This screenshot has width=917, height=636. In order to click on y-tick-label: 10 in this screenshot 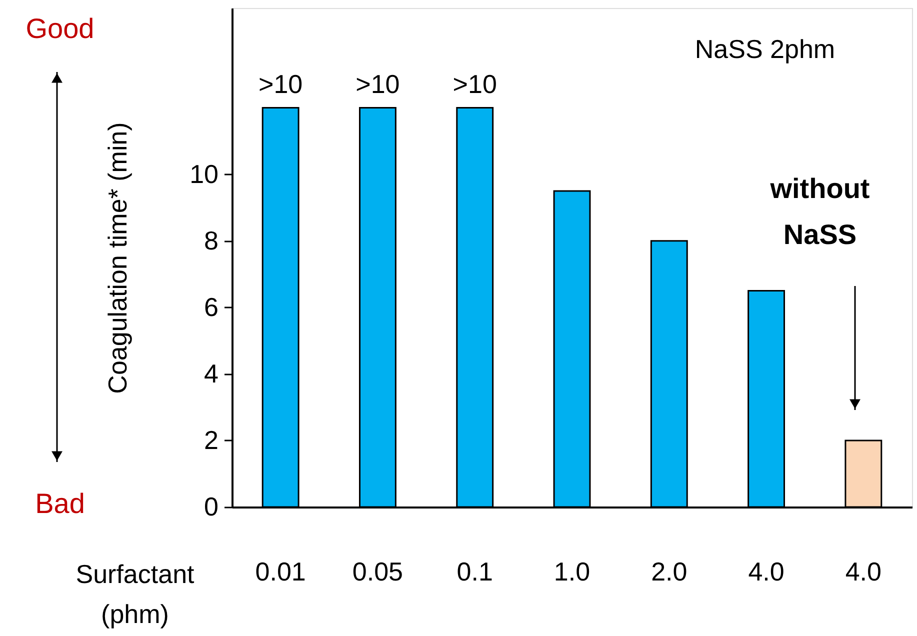, I will do `click(204, 173)`.